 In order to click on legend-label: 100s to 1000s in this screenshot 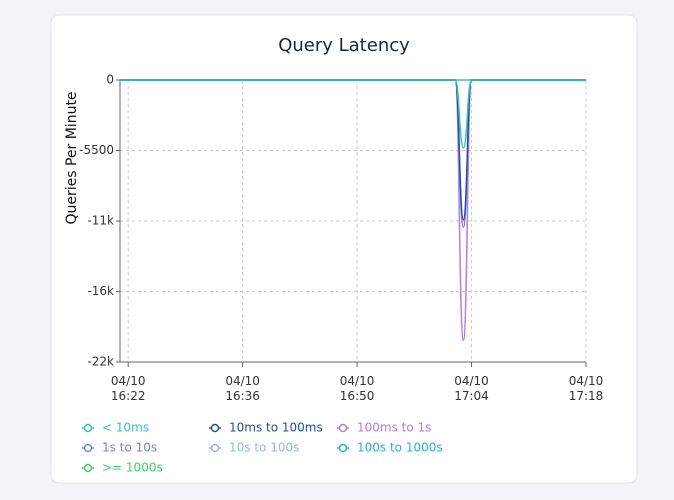, I will do `click(400, 448)`.